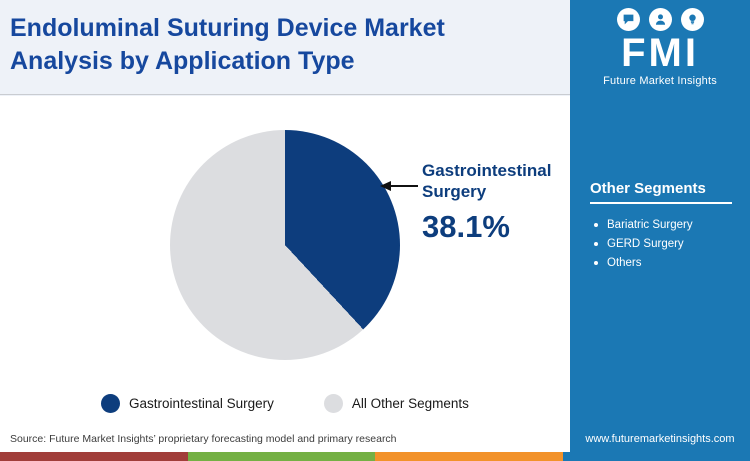 The height and width of the screenshot is (461, 750). What do you see at coordinates (410, 403) in the screenshot?
I see `legend-label: All Other Segments` at bounding box center [410, 403].